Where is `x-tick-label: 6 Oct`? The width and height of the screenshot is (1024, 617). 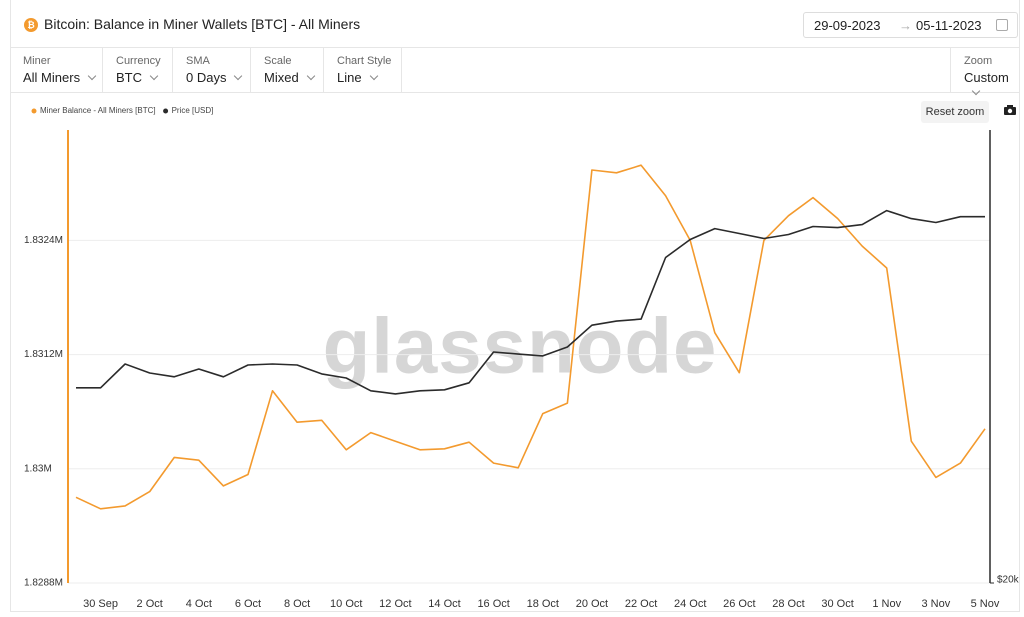 x-tick-label: 6 Oct is located at coordinates (248, 604).